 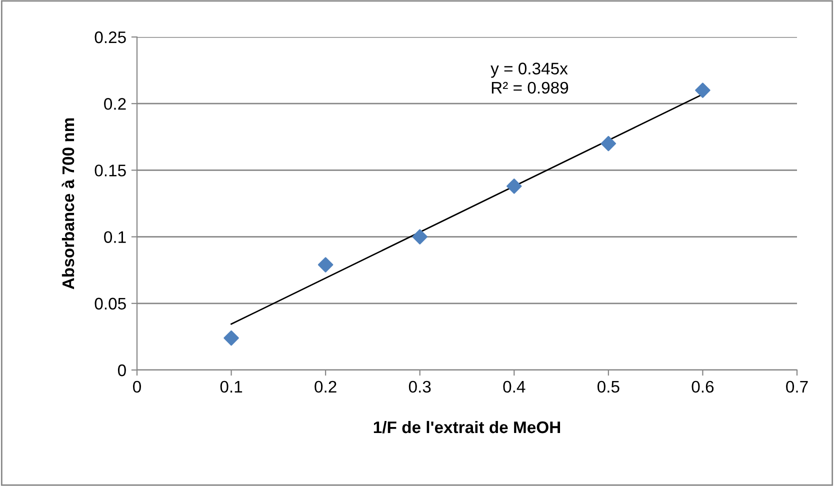 I want to click on y-tick-label: 0.15, so click(x=110, y=170).